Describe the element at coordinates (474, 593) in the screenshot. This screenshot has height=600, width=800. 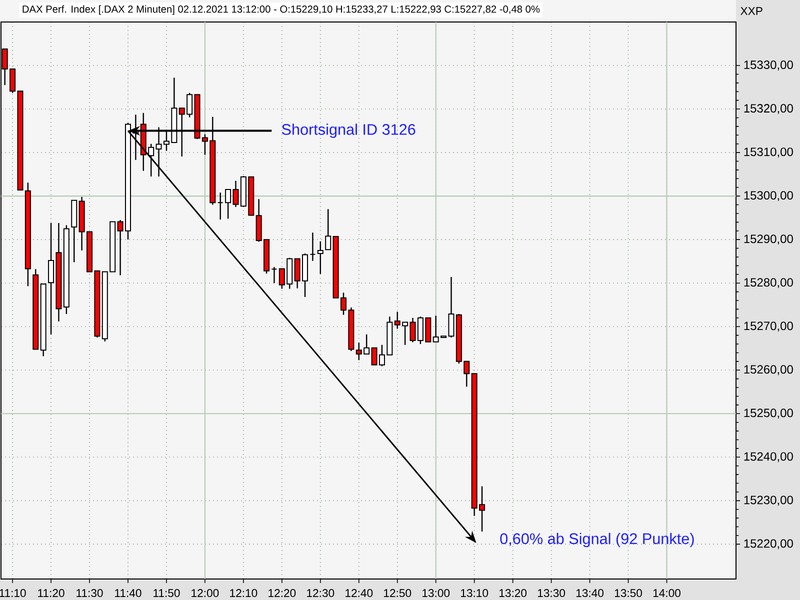
I see `x-tick-label: 13:10` at that location.